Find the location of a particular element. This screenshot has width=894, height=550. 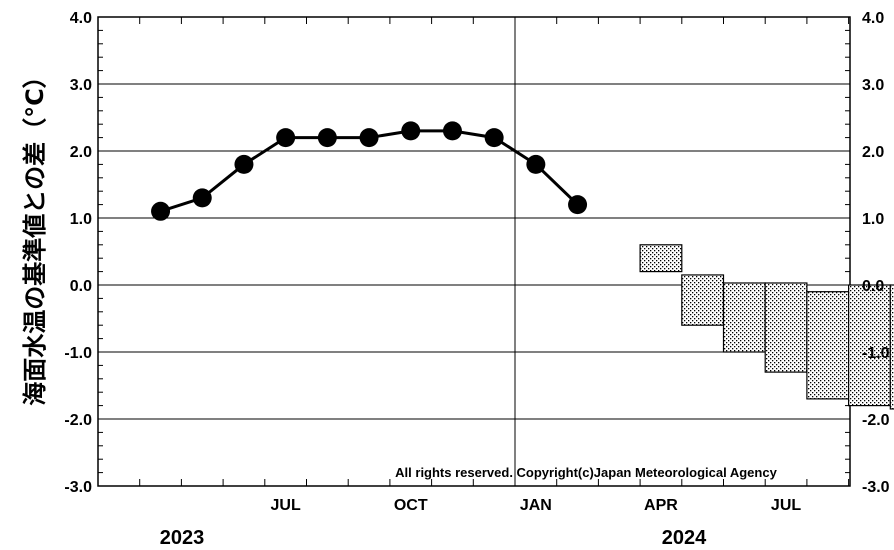

x-tick-label: JAN is located at coordinates (536, 505).